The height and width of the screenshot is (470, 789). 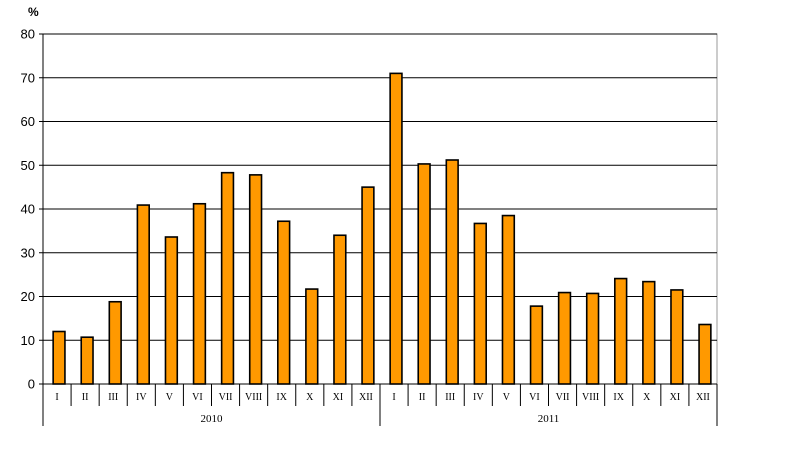 I want to click on y-tick-label: 60, so click(x=28, y=121).